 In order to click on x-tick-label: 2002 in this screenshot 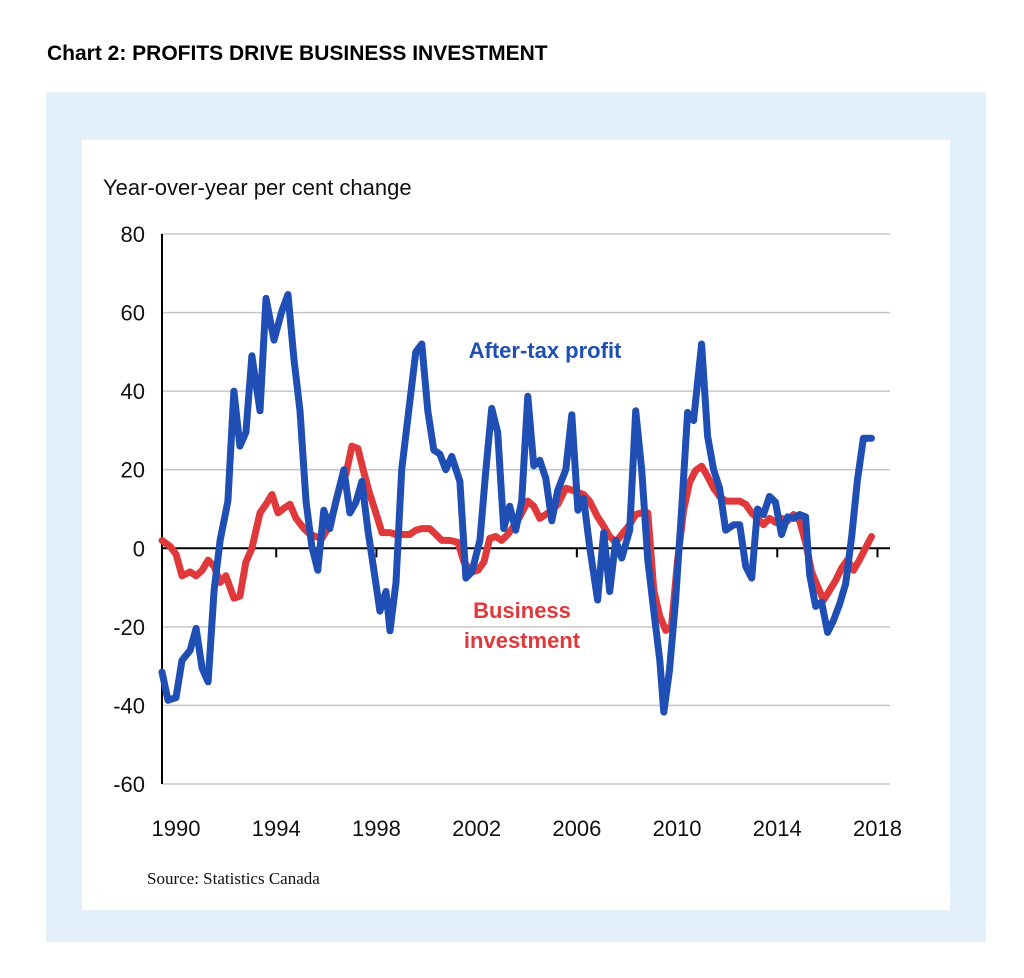, I will do `click(476, 828)`.